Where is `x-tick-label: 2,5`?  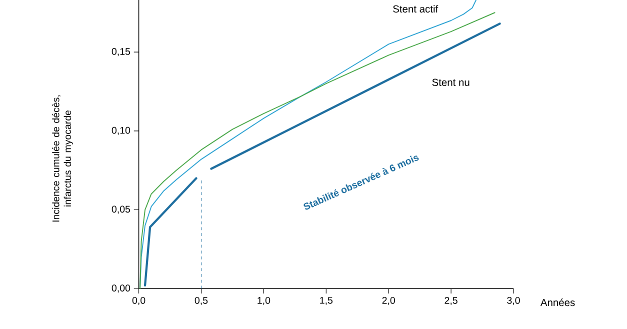 x-tick-label: 2,5 is located at coordinates (451, 301).